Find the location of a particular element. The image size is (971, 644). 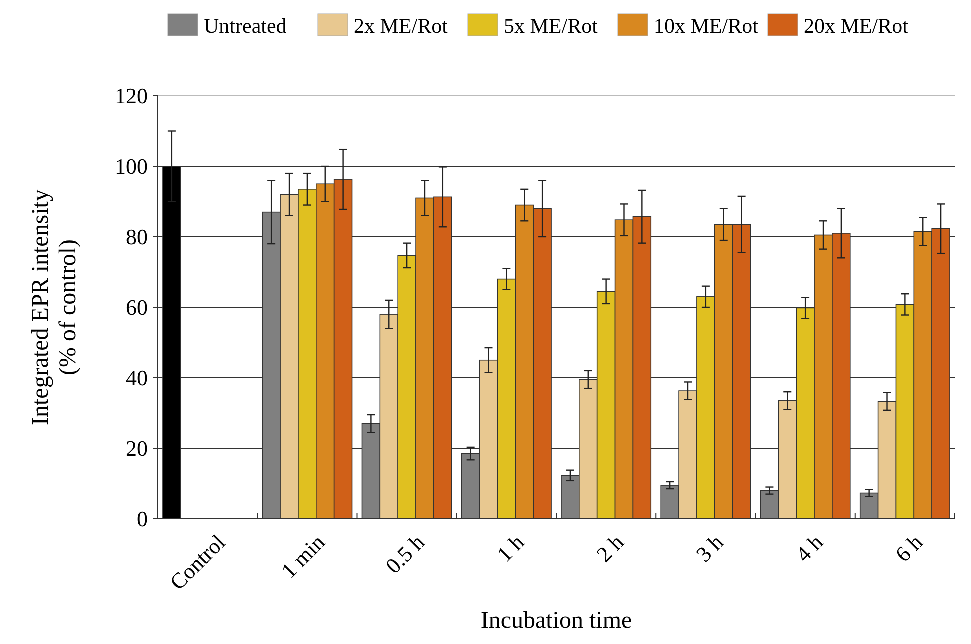

legend-label: 5x ME/Rot is located at coordinates (551, 26).